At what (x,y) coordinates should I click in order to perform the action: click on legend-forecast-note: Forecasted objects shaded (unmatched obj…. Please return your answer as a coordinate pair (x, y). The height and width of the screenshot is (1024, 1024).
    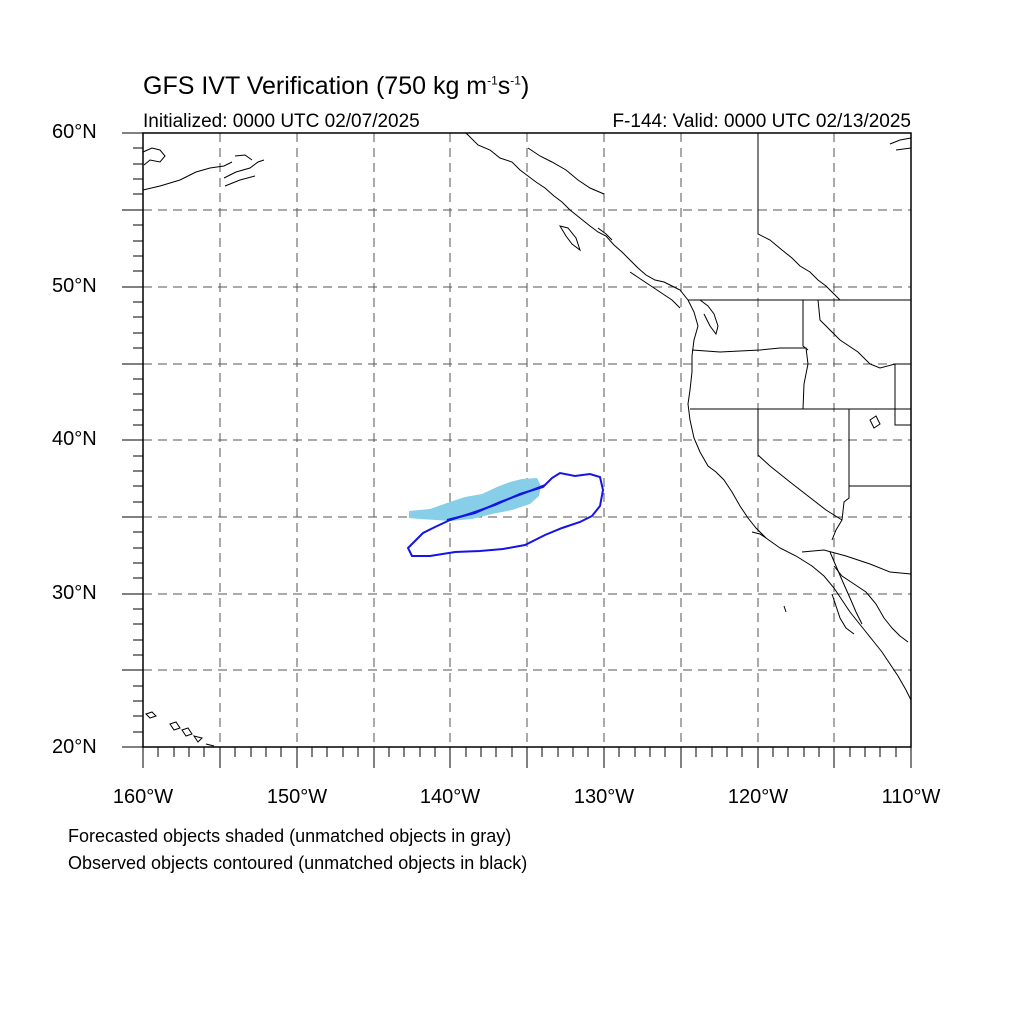
    Looking at the image, I should click on (290, 836).